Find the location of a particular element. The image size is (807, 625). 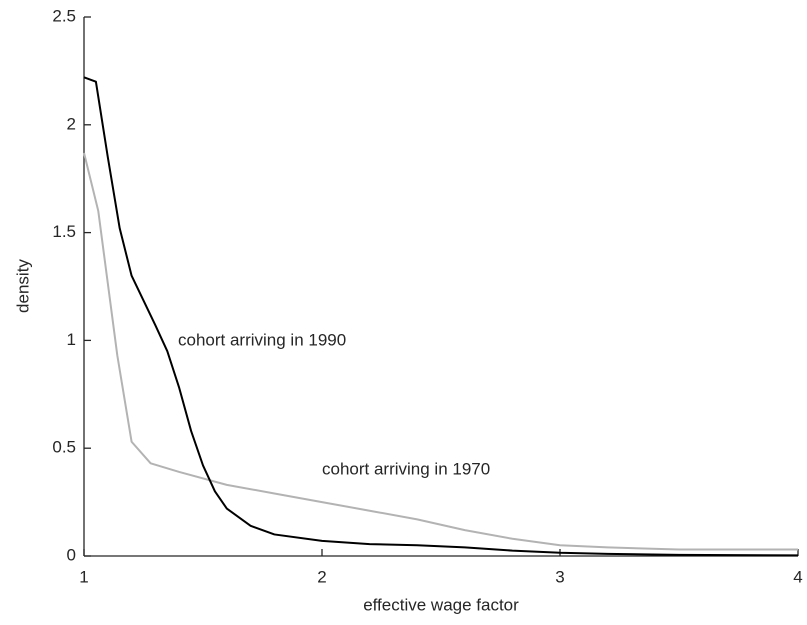

series-label: cohort arriving in 1970 is located at coordinates (406, 468).